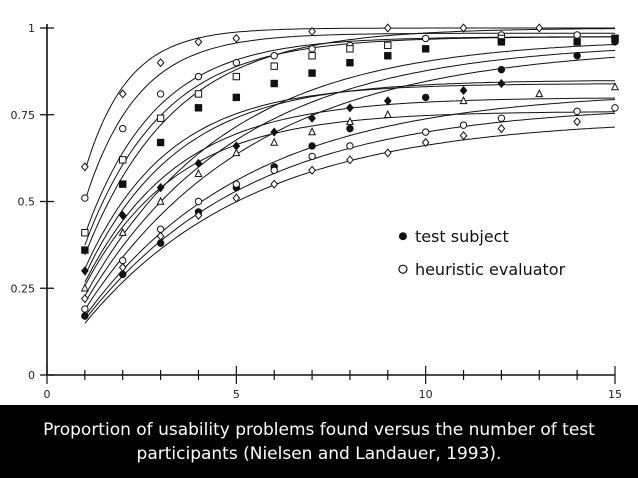  What do you see at coordinates (23, 115) in the screenshot?
I see `y-tick-label: 0.75` at bounding box center [23, 115].